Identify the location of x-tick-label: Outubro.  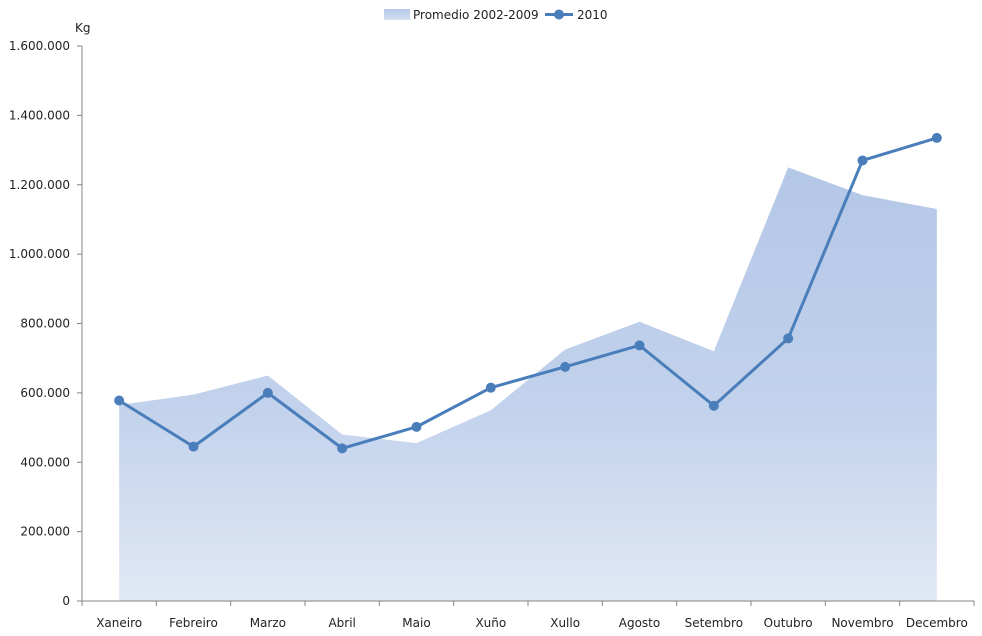
(788, 623).